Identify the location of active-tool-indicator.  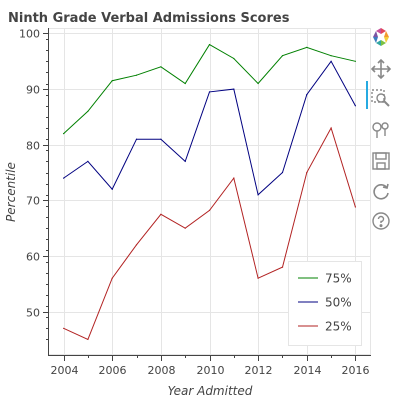
(367, 95).